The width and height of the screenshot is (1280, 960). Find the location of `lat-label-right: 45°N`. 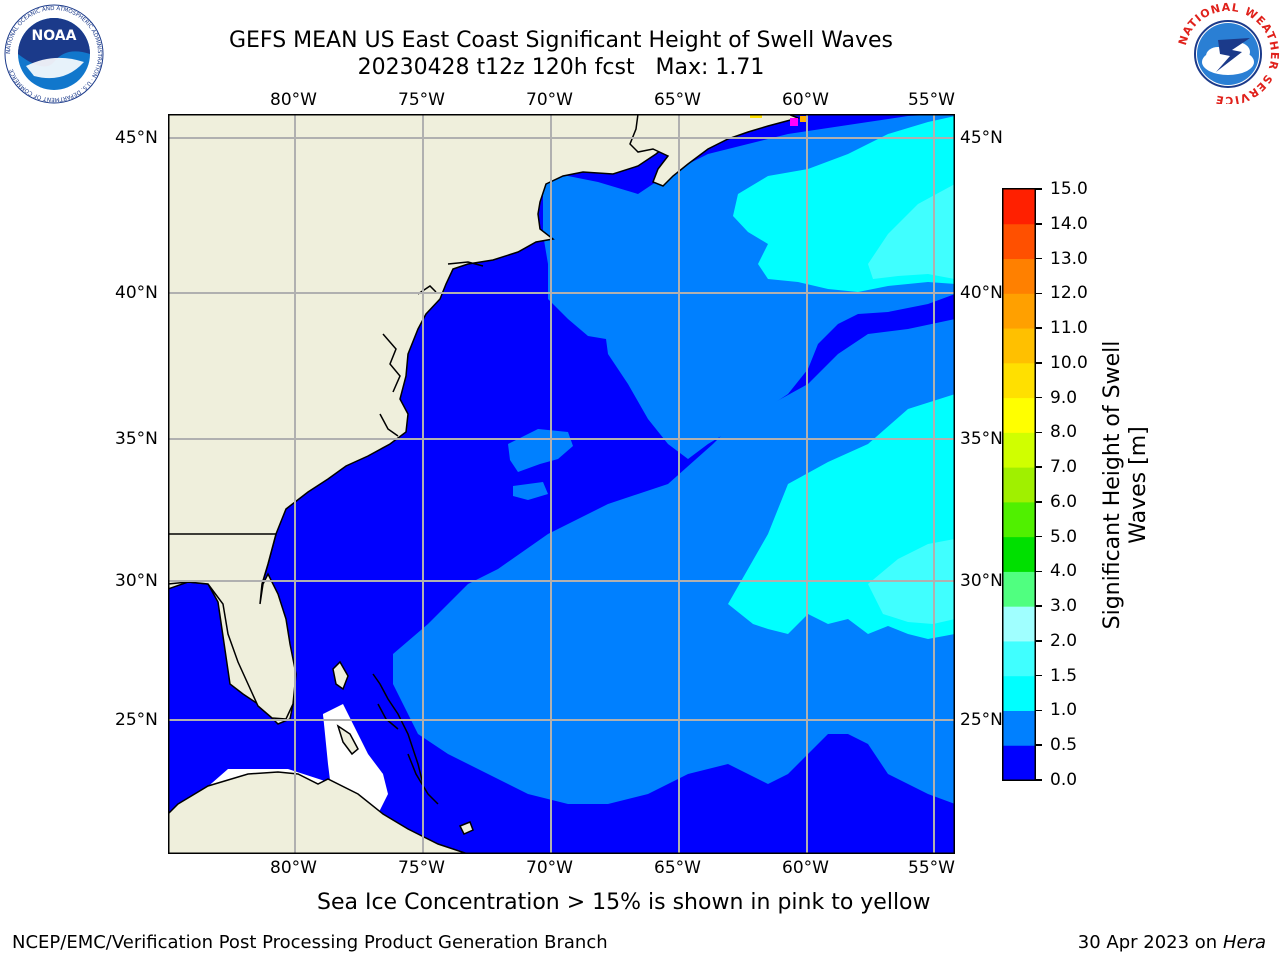

lat-label-right: 45°N is located at coordinates (981, 138).